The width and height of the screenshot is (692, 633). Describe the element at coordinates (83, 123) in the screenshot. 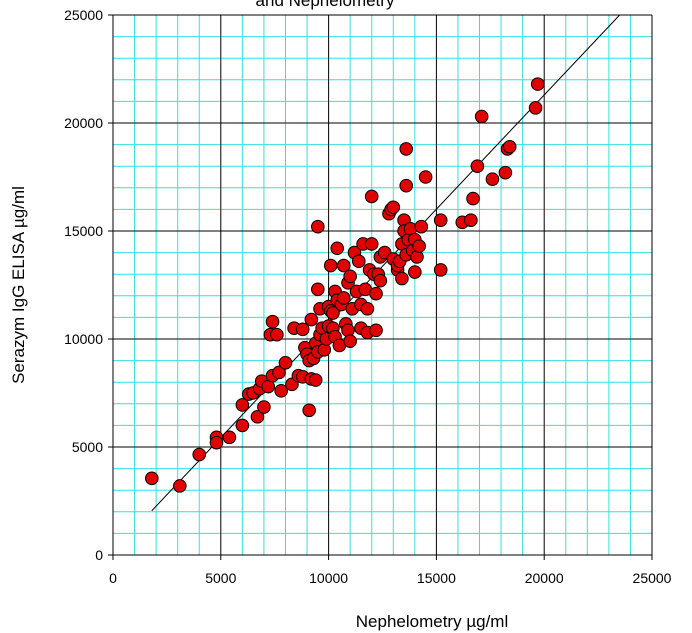

I see `y-tick-label: 20000` at that location.